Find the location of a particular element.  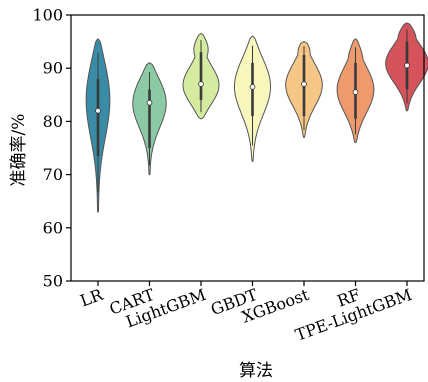

x-axis-title: 算法 is located at coordinates (256, 371).